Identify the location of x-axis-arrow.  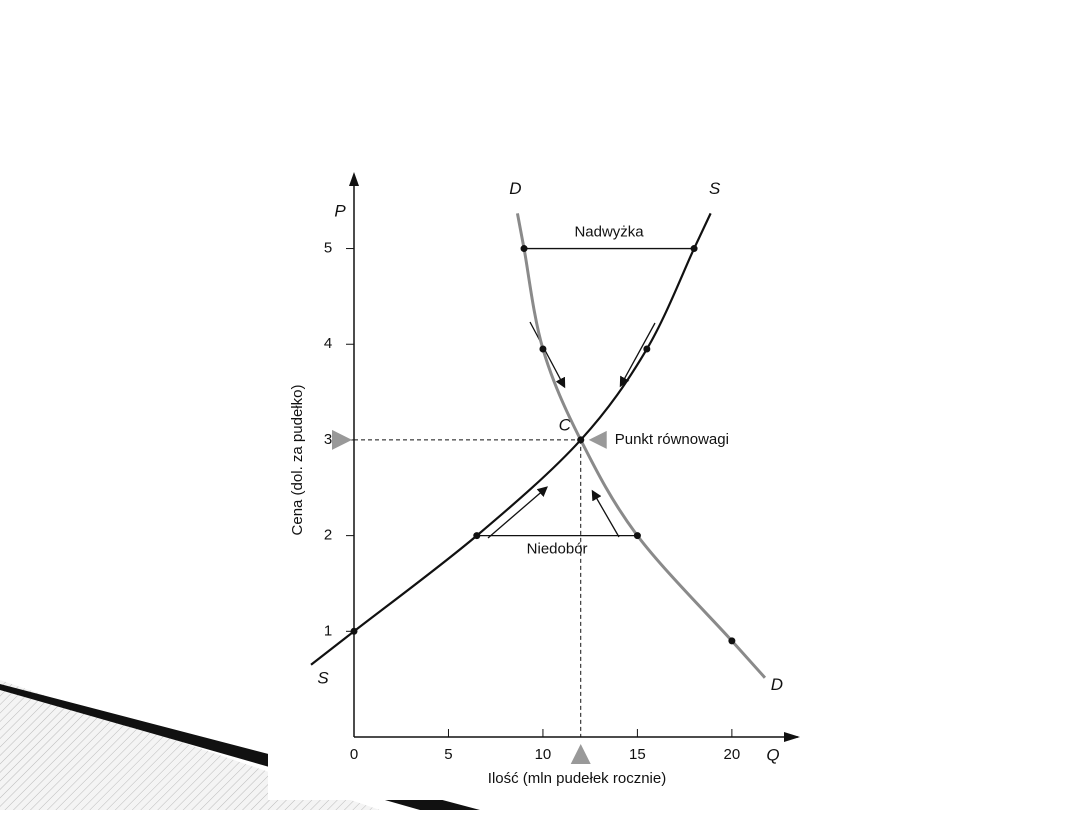
(792, 737).